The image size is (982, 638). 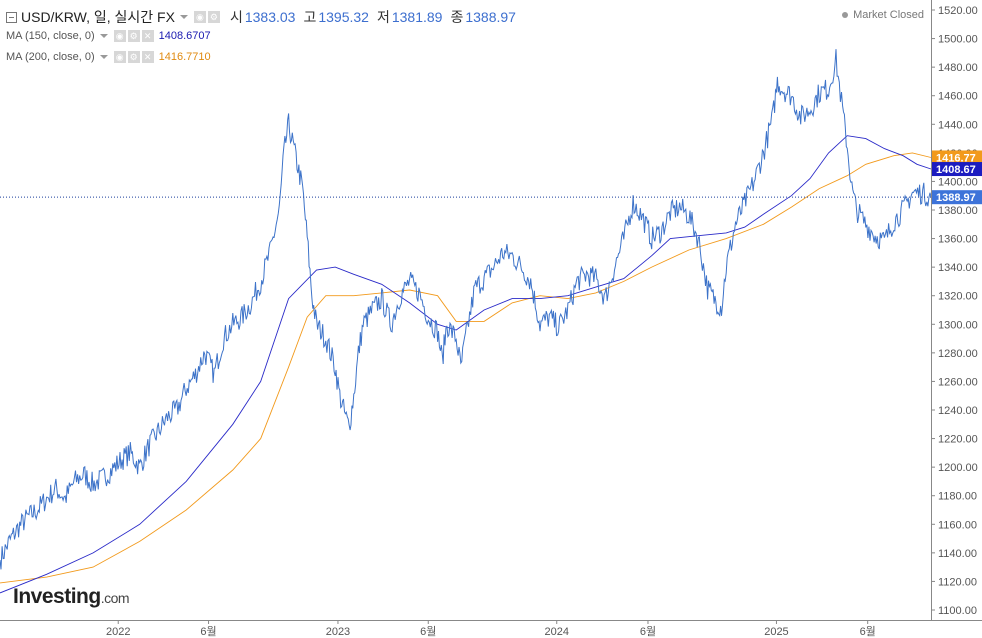 I want to click on y-tick-label: 1320.00, so click(x=958, y=297).